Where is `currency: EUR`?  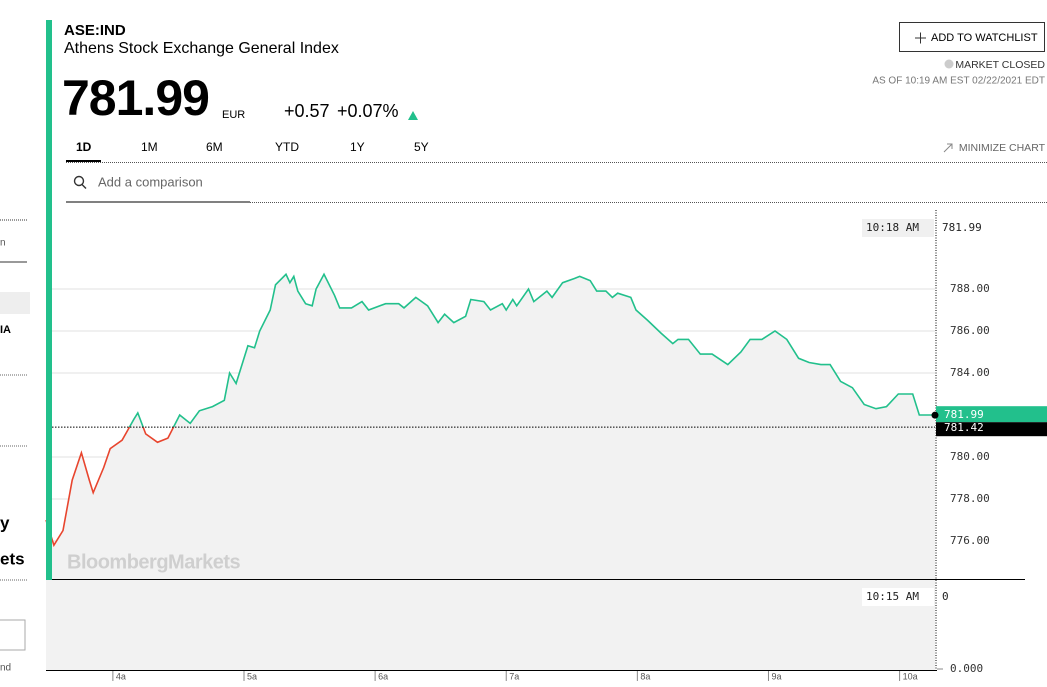
currency: EUR is located at coordinates (233, 115).